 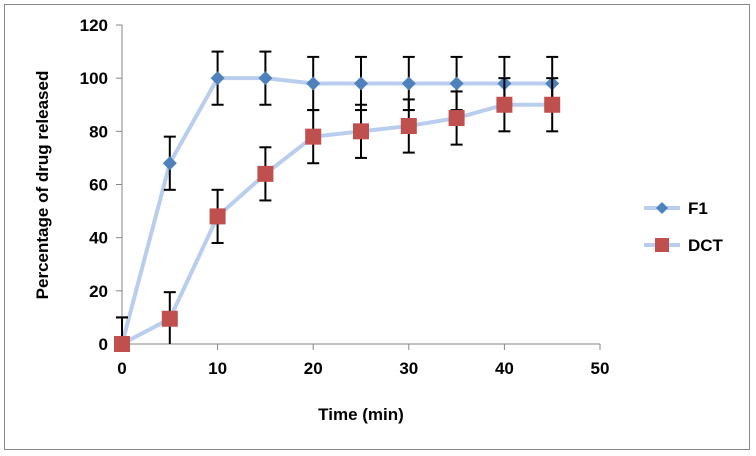 I want to click on legend-marker-F1, so click(x=662, y=208).